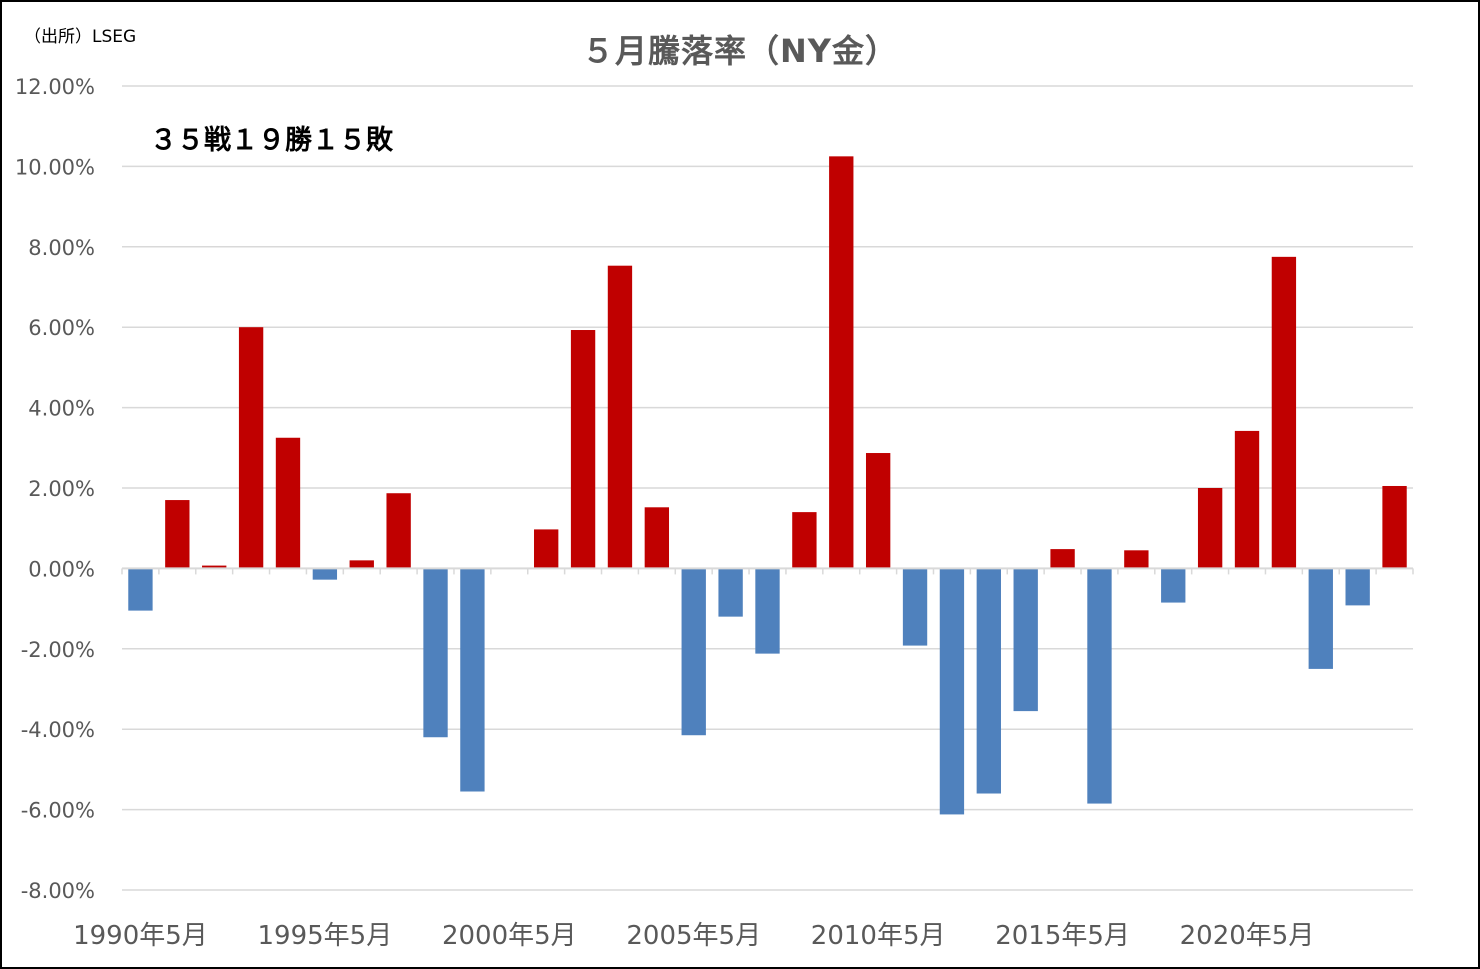 The height and width of the screenshot is (969, 1480). Describe the element at coordinates (271, 140) in the screenshot. I see `win-loss-record: ３５戦１９勝１５敗` at that location.